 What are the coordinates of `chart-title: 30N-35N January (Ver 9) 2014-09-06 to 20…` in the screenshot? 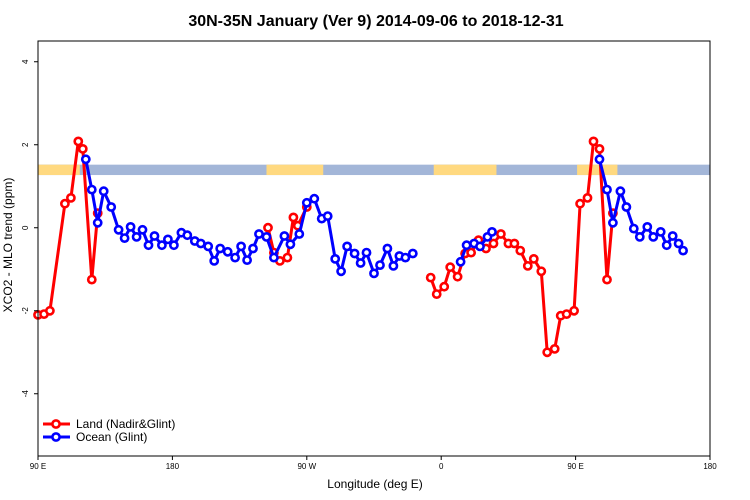 It's located at (375, 21).